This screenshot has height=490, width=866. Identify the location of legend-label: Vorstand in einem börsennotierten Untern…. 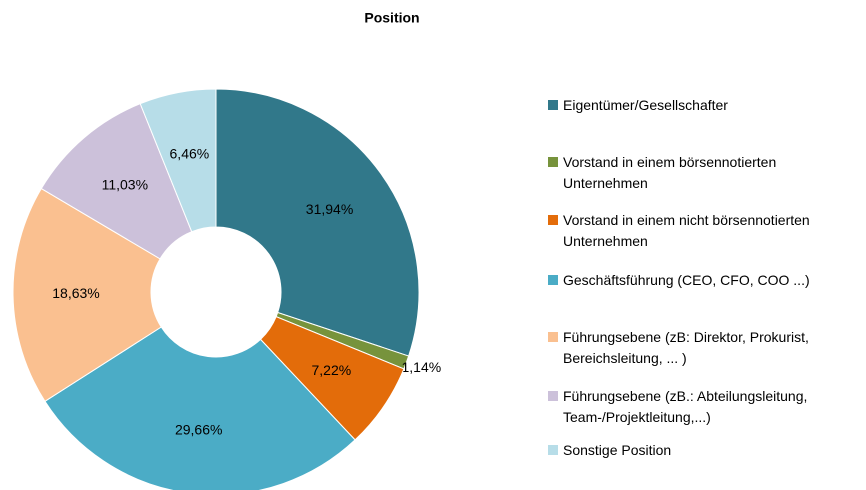
(670, 172).